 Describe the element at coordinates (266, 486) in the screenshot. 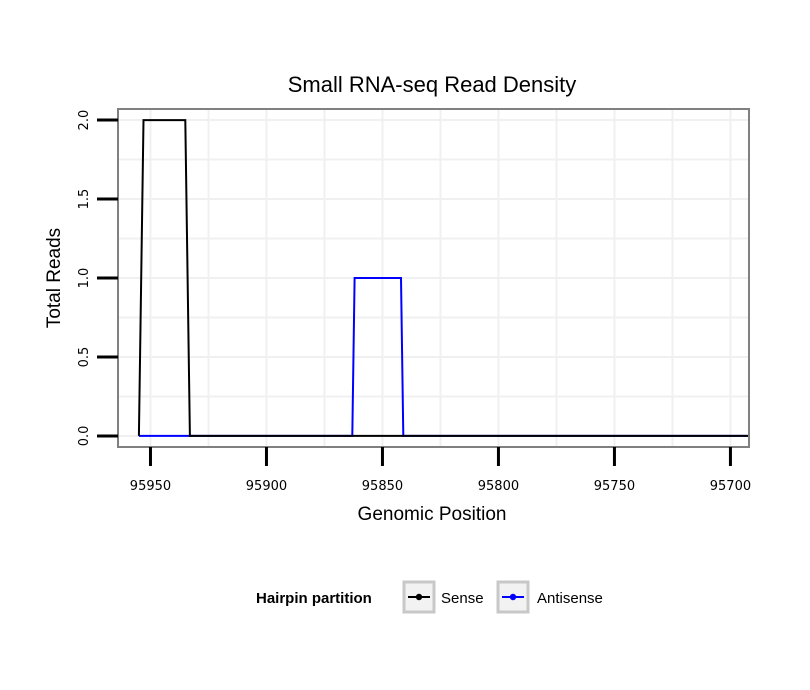

I see `x-tick-label: 95900` at that location.